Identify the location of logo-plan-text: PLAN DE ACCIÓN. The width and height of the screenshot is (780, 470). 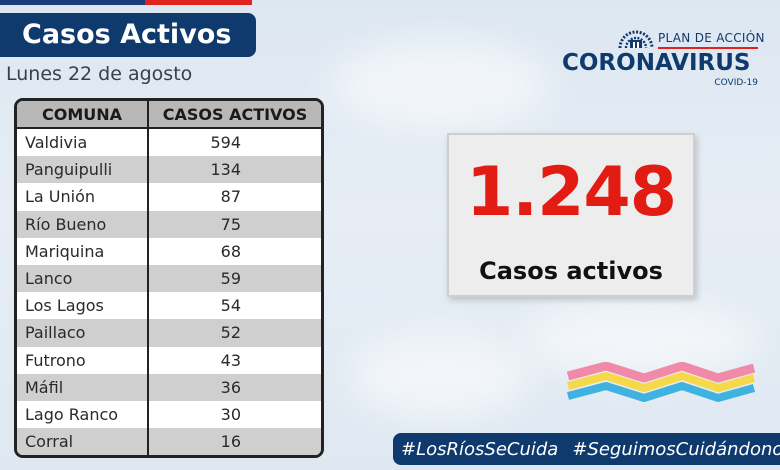
(711, 38).